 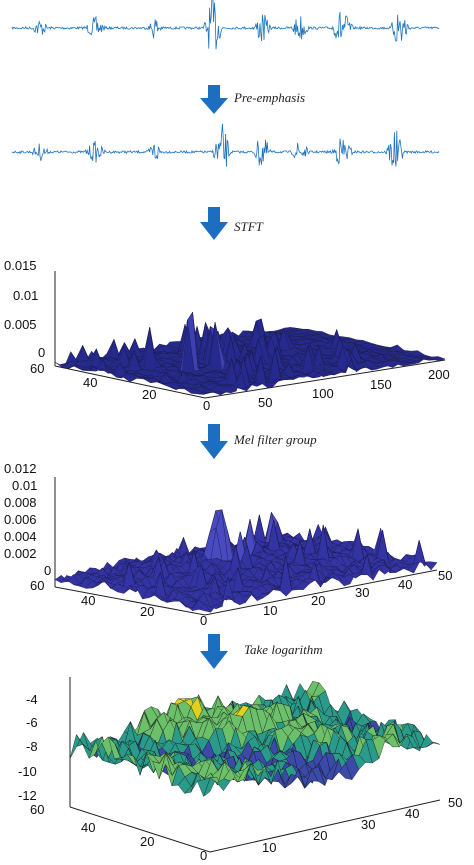 I want to click on z-tick: -6, so click(x=32, y=722).